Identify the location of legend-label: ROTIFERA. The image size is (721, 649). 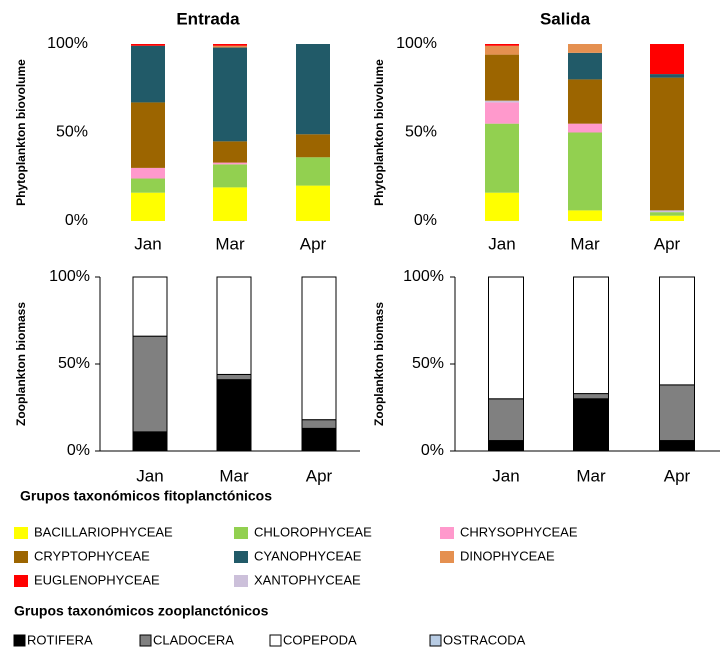
(60, 639).